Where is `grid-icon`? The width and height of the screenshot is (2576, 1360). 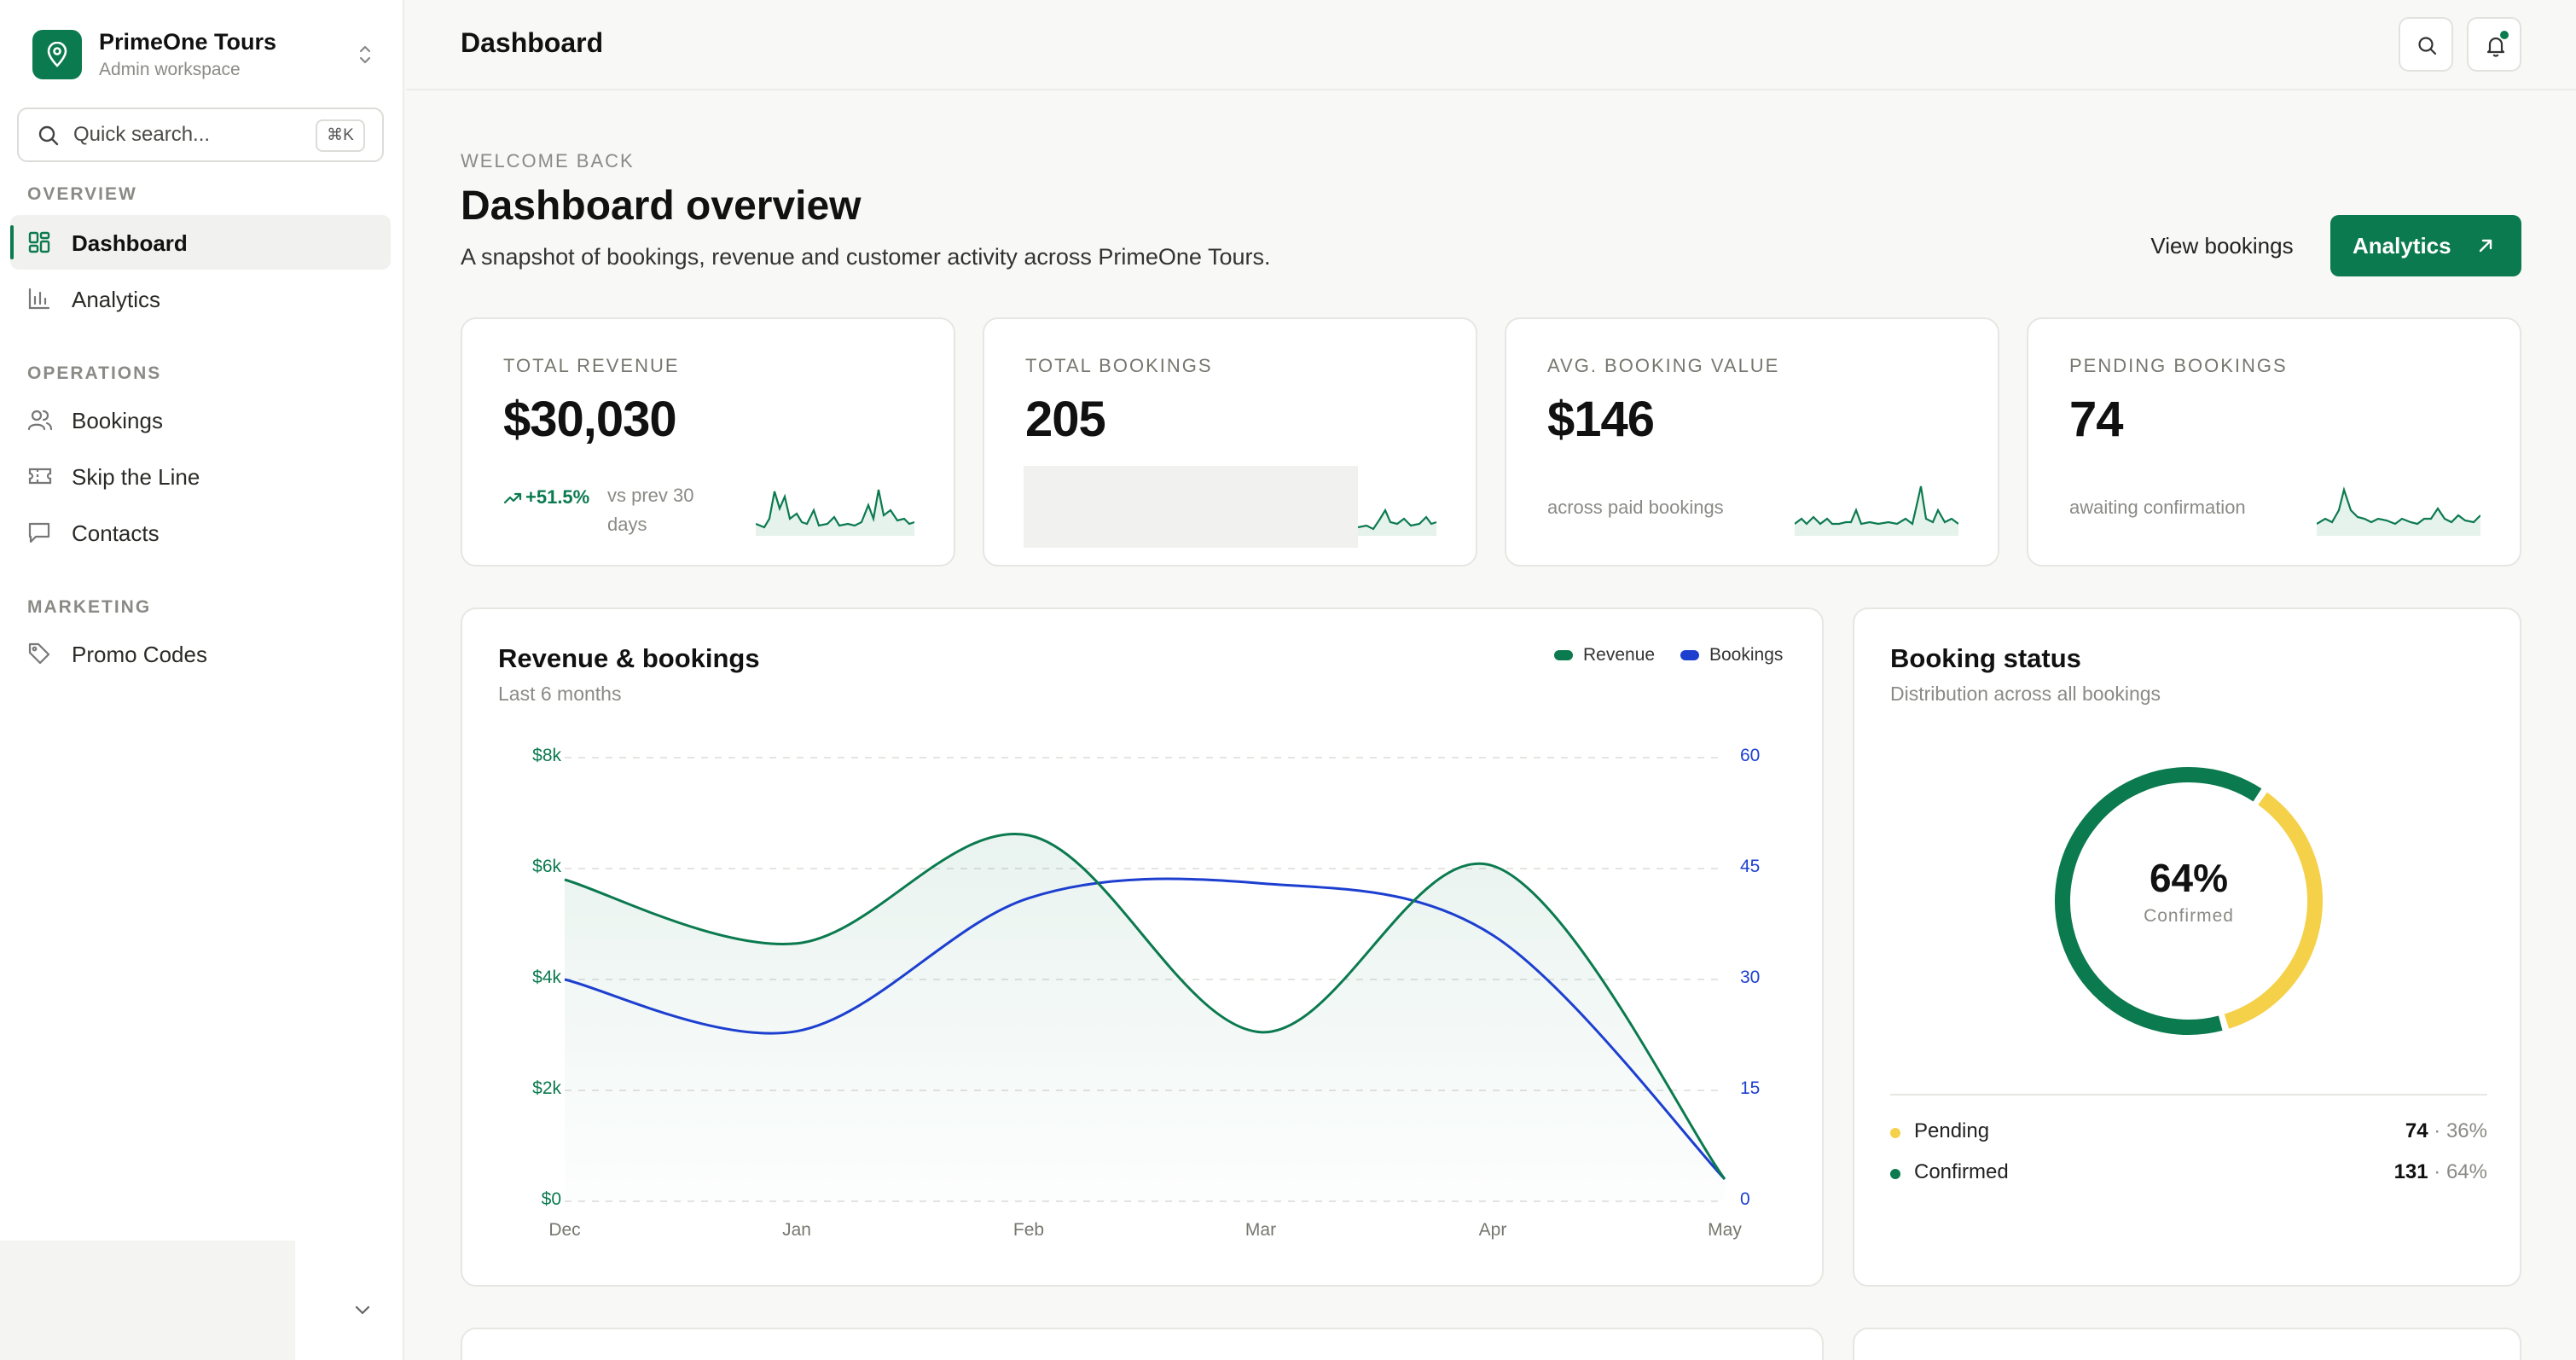 grid-icon is located at coordinates (39, 242).